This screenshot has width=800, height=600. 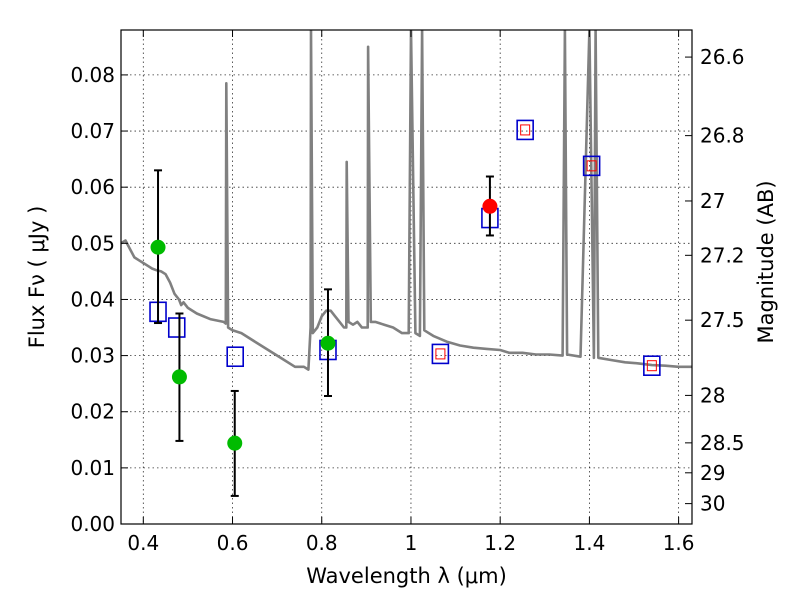 What do you see at coordinates (92, 356) in the screenshot?
I see `y-tick-label: 0.03` at bounding box center [92, 356].